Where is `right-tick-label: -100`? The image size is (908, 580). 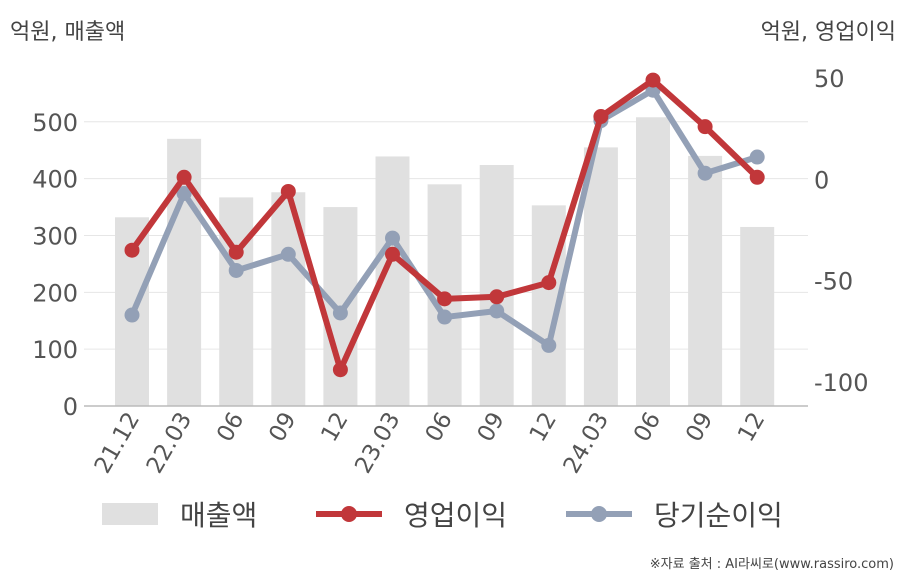
right-tick-label: -100 is located at coordinates (841, 383).